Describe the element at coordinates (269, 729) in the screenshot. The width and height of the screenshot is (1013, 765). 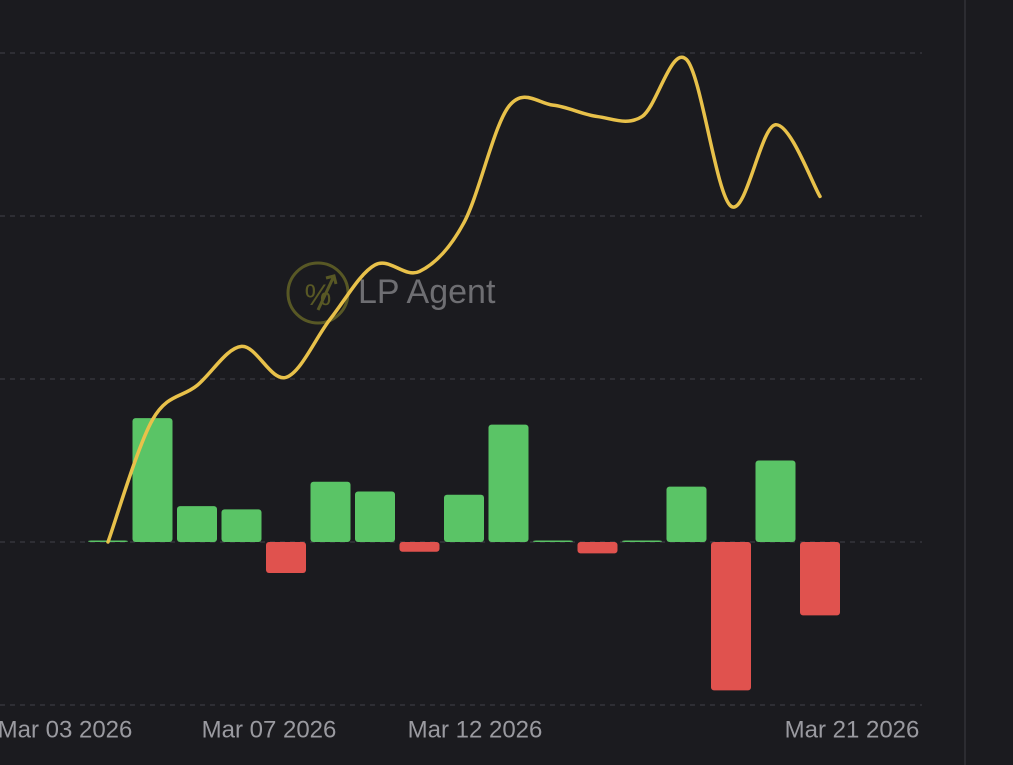
I see `x-tick-label: Mar 07 2026` at that location.